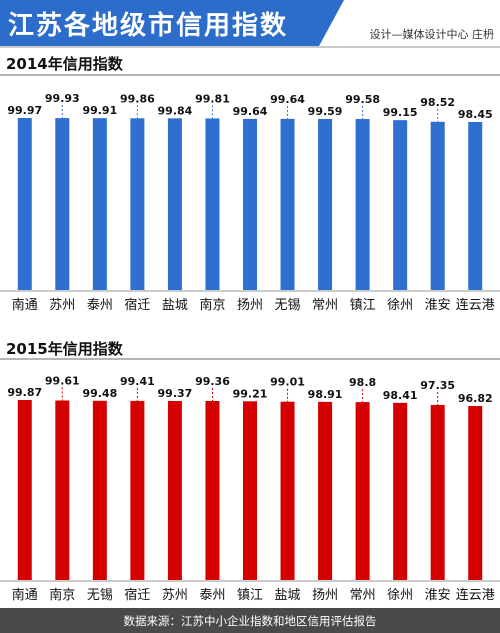 This screenshot has width=500, height=633. I want to click on value-label-11: 98.52, so click(437, 102).